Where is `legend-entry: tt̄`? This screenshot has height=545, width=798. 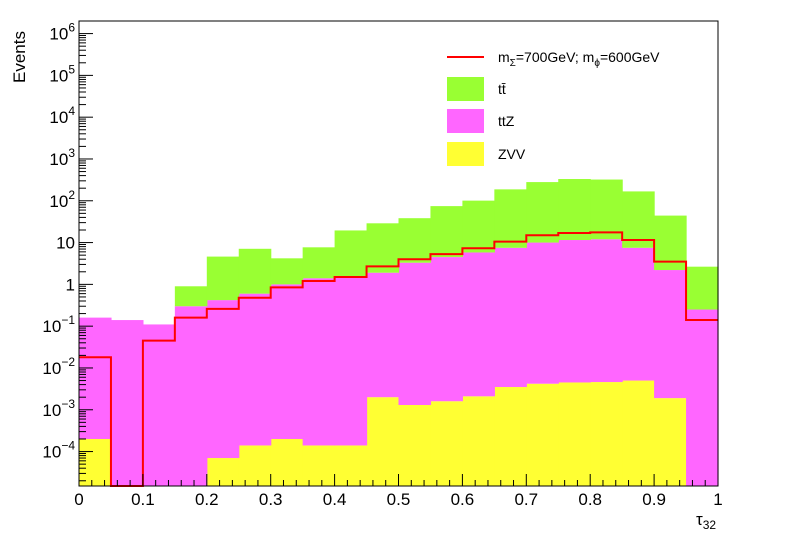 legend-entry: tt̄ is located at coordinates (476, 89).